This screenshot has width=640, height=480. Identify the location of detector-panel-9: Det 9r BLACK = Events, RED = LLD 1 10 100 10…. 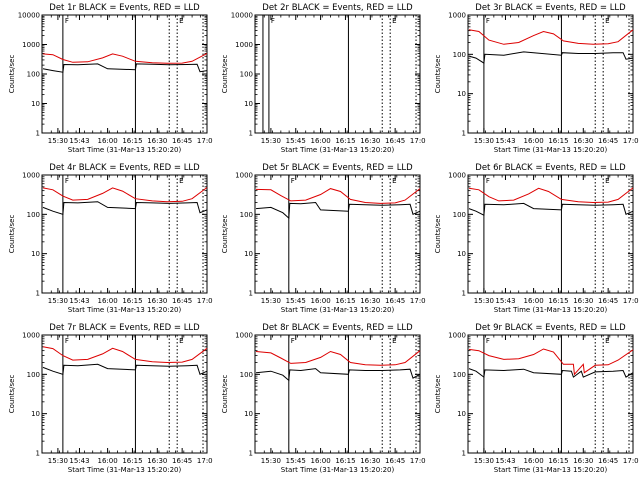
(532, 400).